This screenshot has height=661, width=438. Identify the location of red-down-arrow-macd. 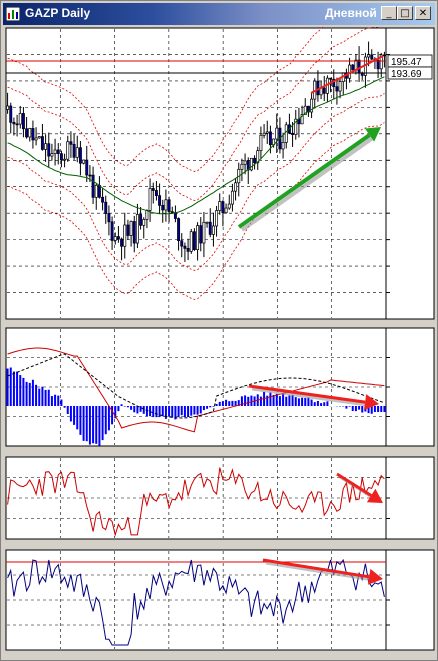
(307, 394).